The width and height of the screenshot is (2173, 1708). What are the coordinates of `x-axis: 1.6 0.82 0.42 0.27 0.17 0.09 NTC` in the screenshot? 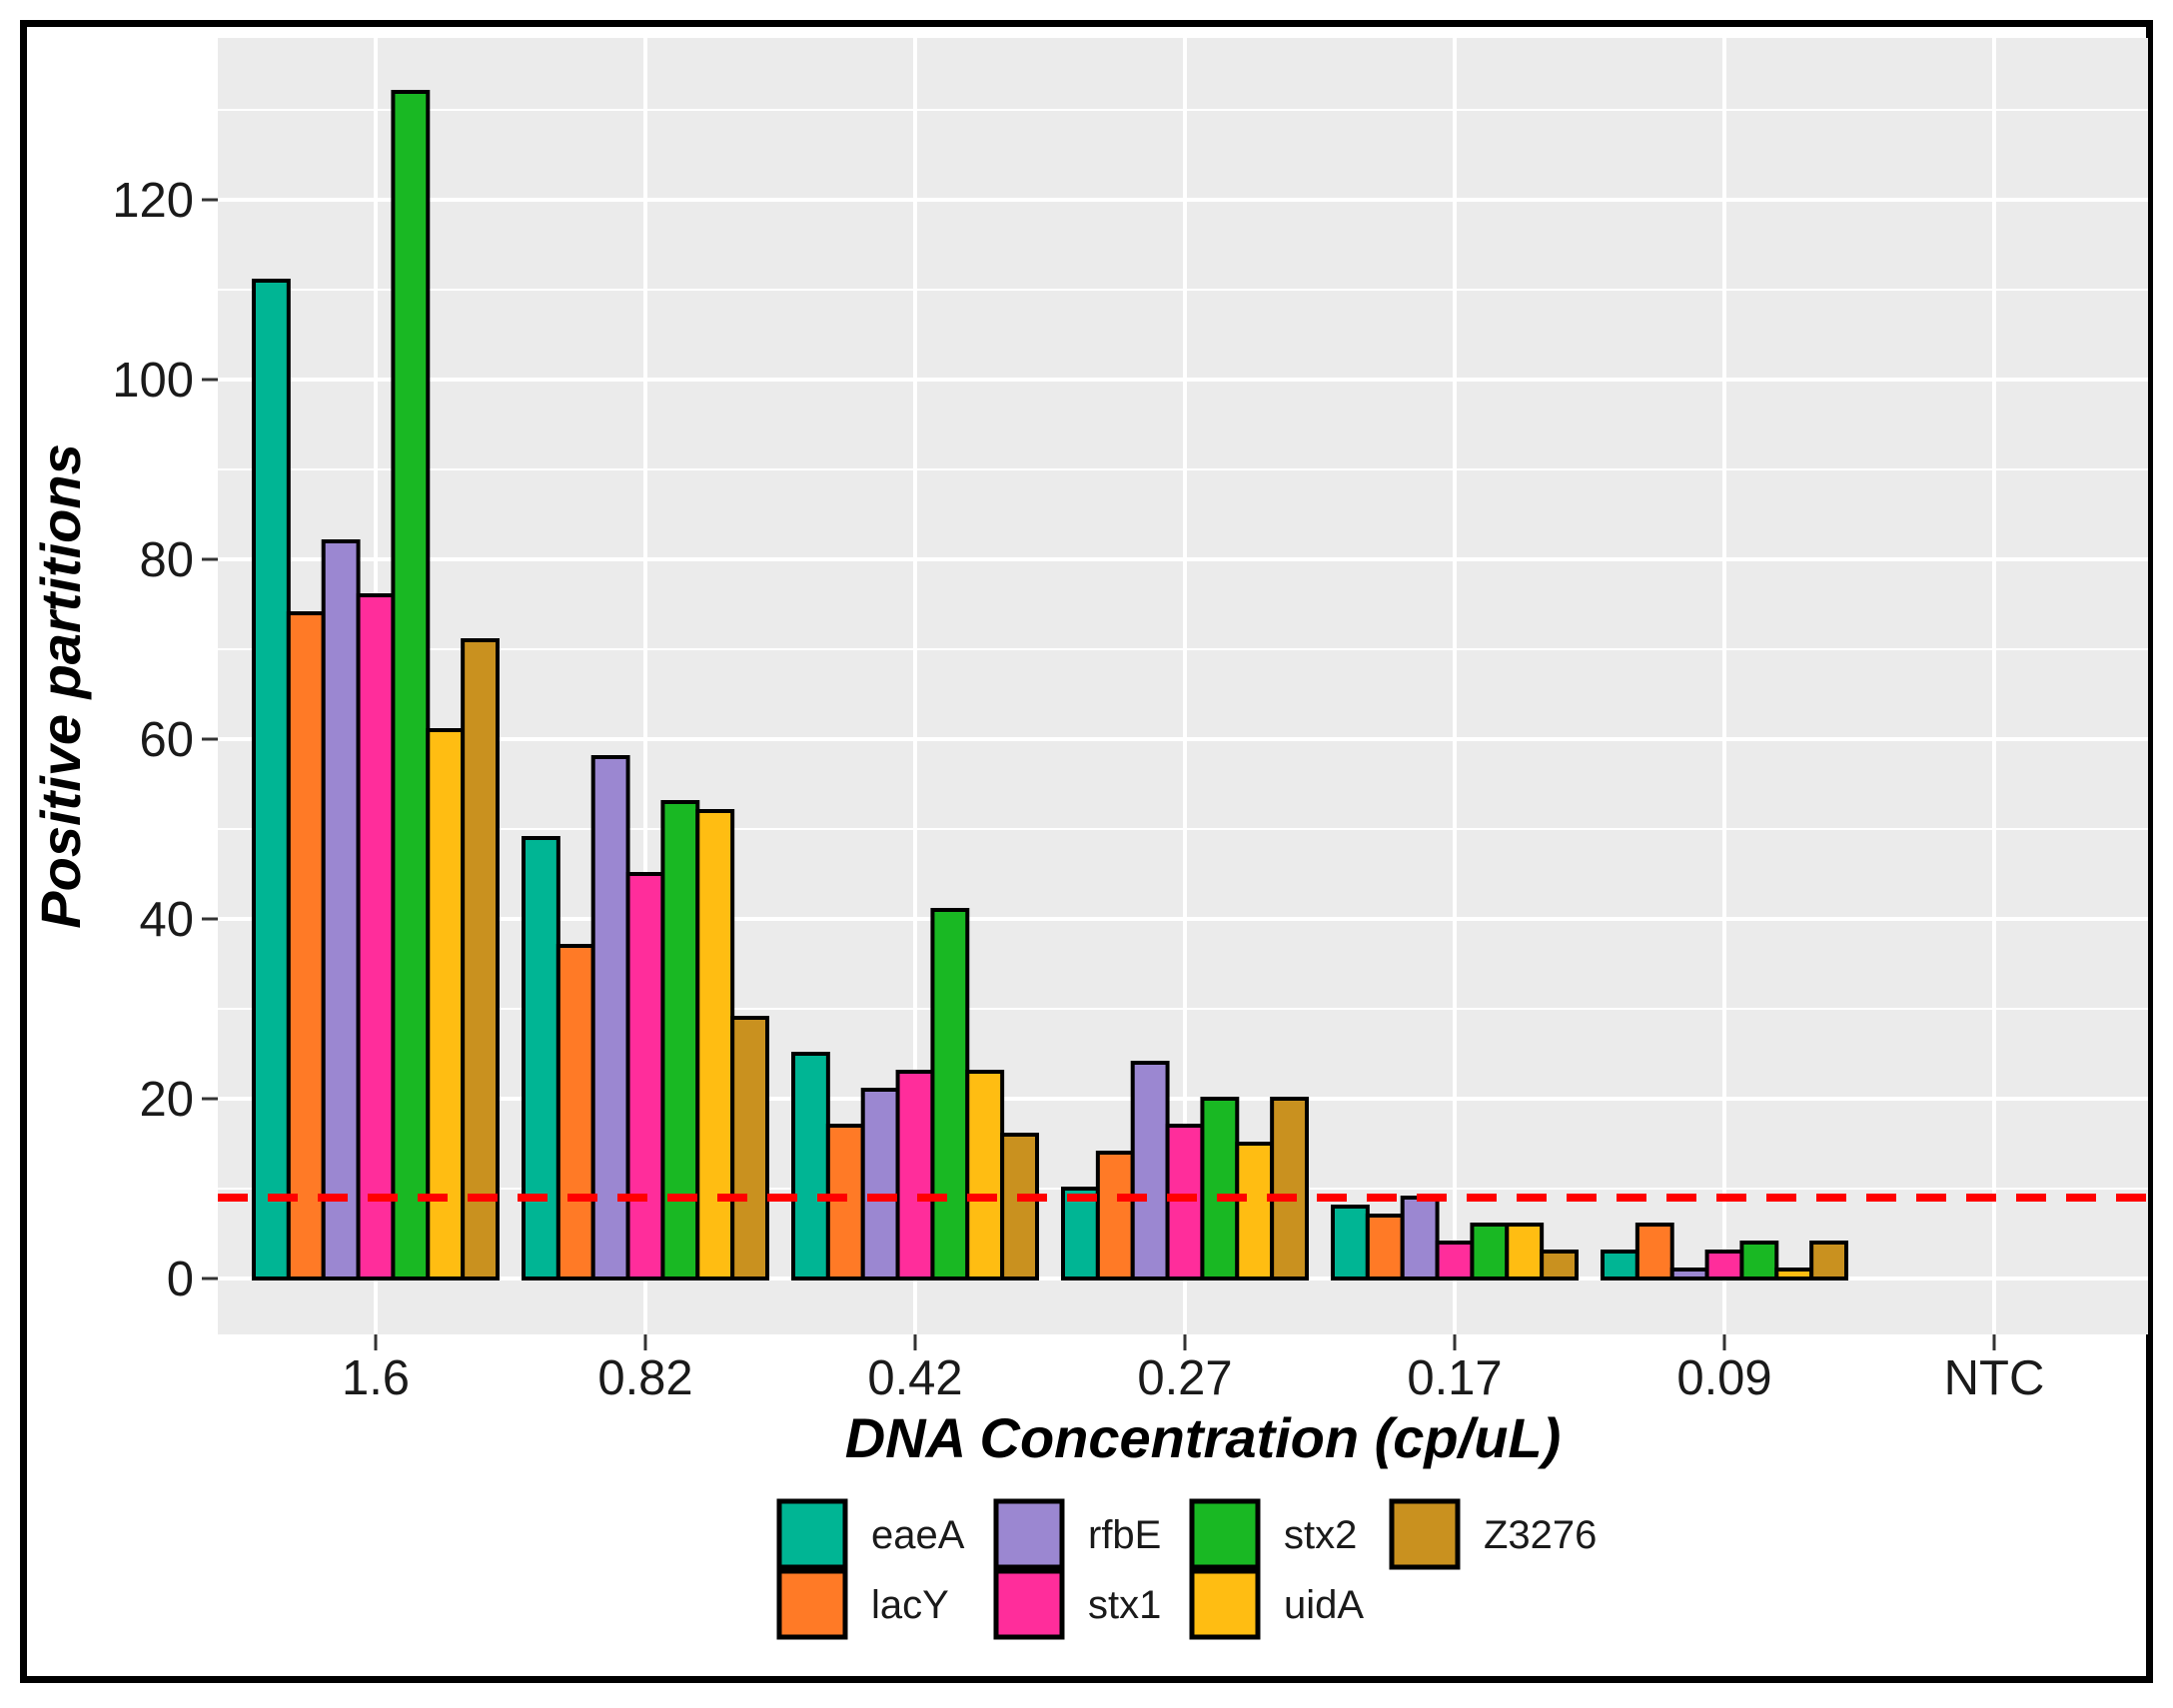 It's located at (1193, 1369).